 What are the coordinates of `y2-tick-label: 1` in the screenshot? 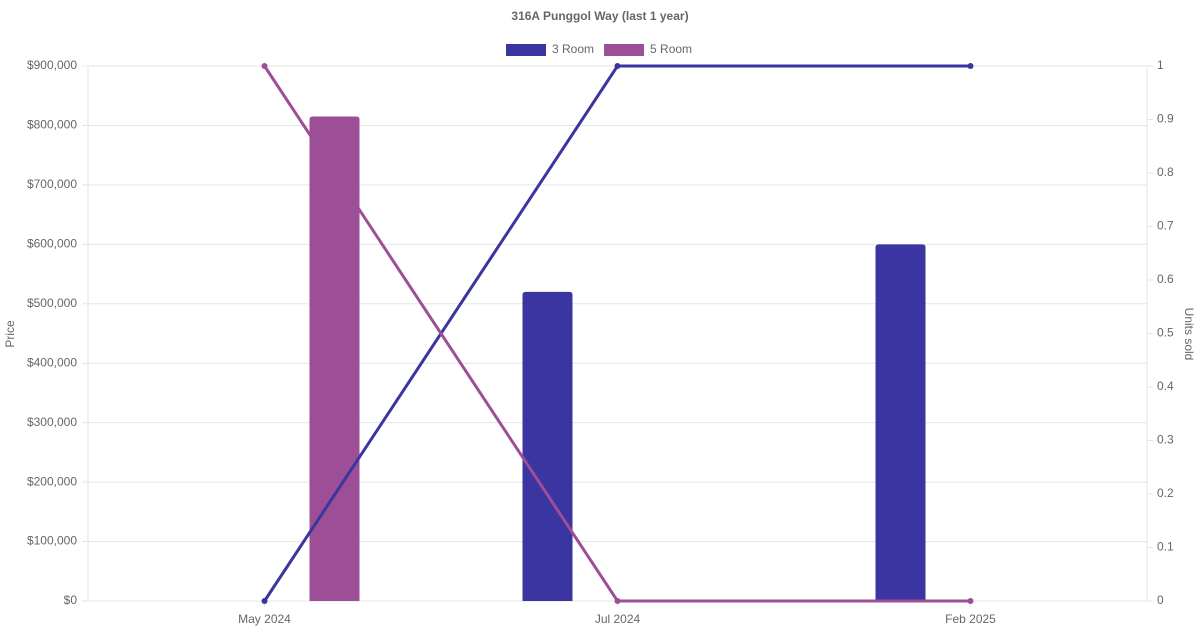 It's located at (1160, 65).